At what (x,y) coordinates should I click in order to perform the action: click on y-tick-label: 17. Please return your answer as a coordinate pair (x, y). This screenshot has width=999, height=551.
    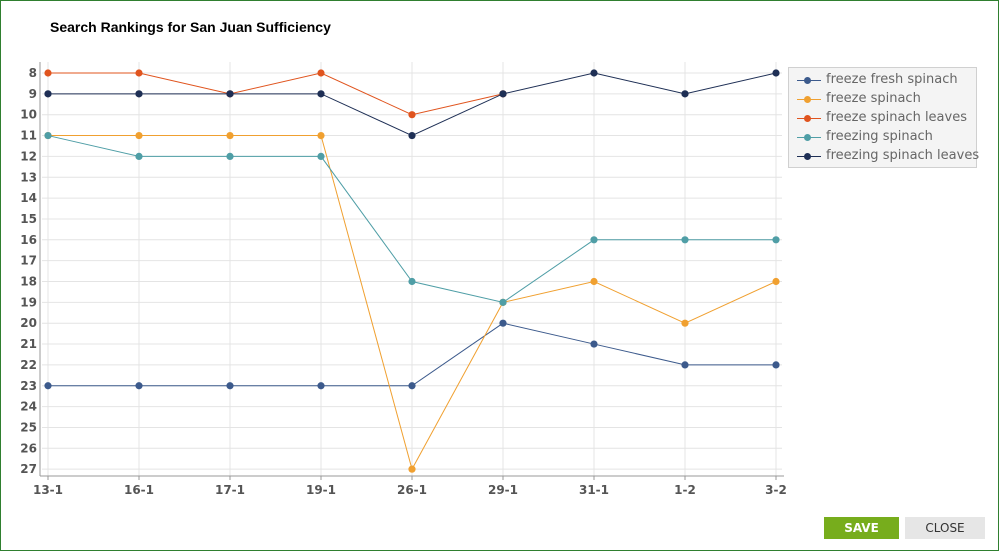
    Looking at the image, I should click on (28, 261).